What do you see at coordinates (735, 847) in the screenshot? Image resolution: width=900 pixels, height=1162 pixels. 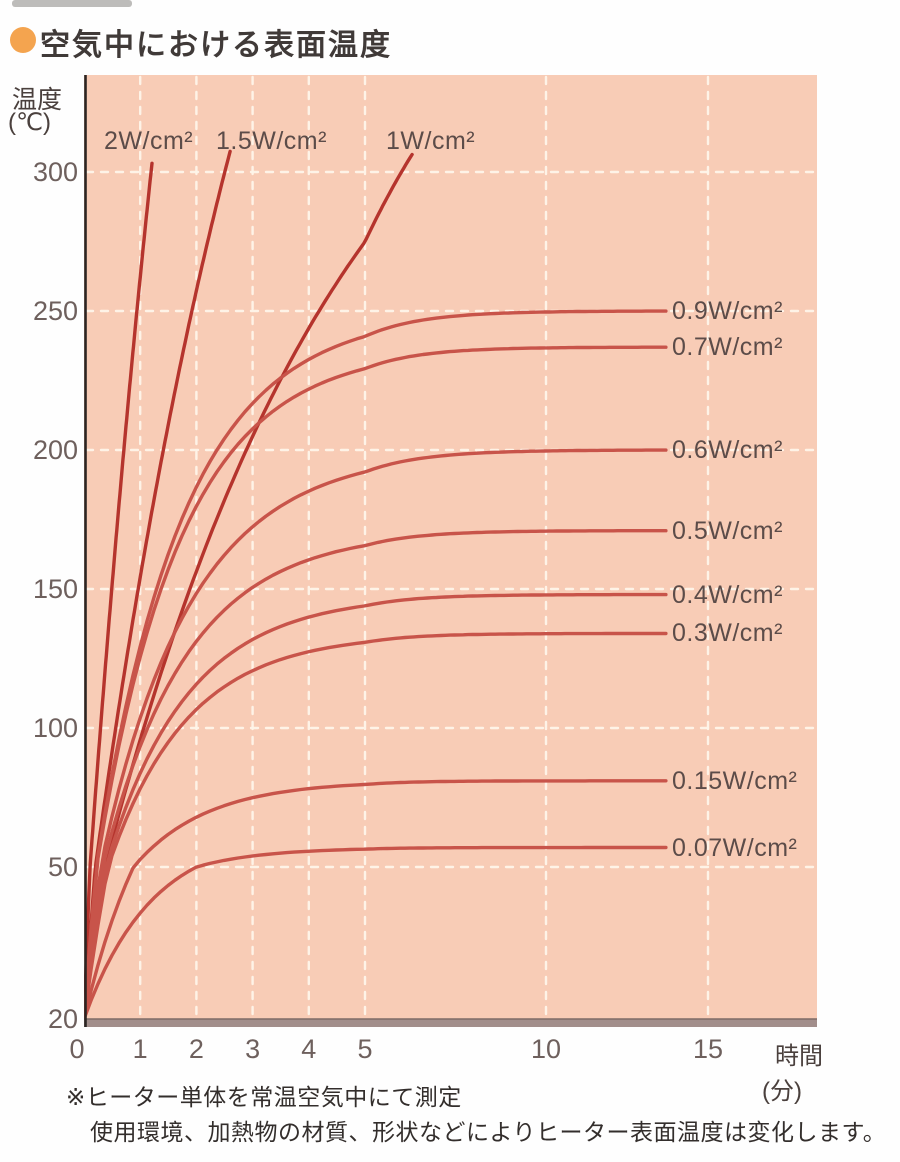 I see `curve-label-0.07w: 0.07W/cm²` at bounding box center [735, 847].